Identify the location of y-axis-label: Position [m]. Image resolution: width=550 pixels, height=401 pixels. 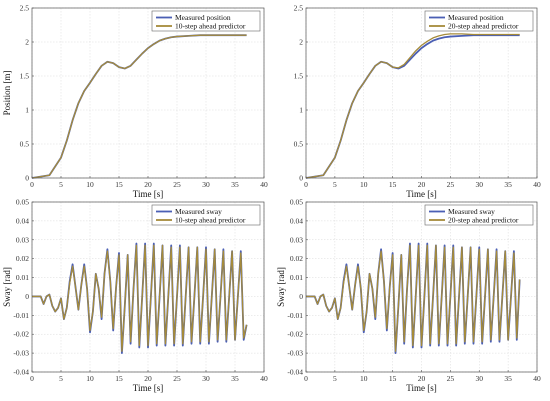
(7, 93).